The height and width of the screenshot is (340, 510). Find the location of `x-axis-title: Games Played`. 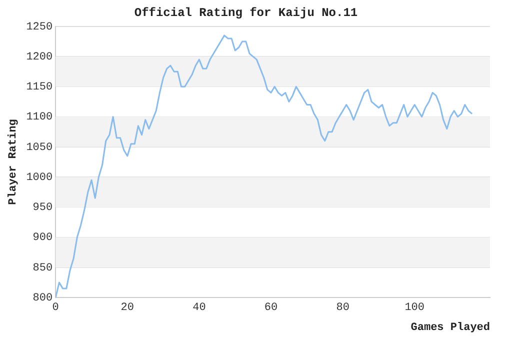

x-axis-title: Games Played is located at coordinates (450, 328).